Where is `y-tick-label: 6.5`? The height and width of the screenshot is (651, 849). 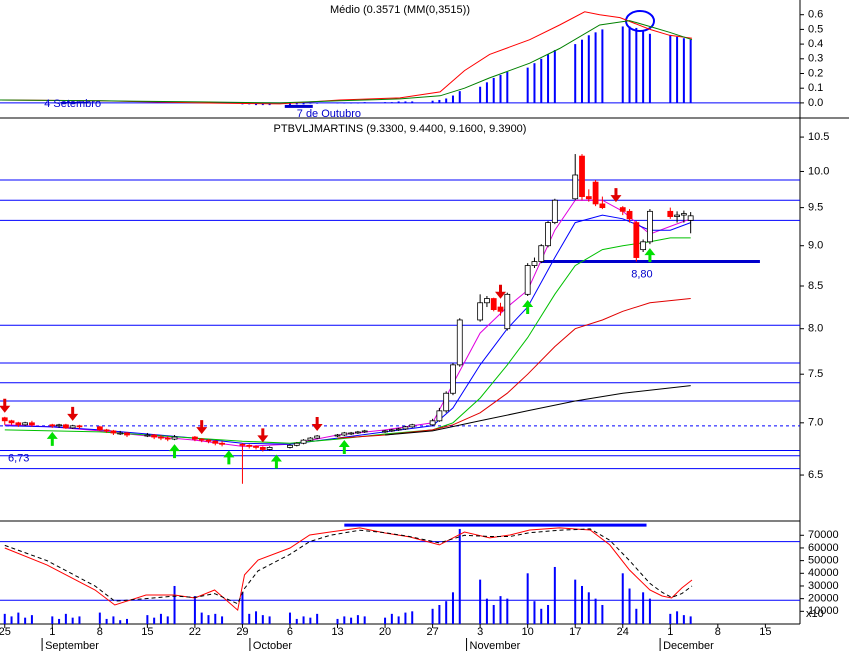 y-tick-label: 6.5 is located at coordinates (815, 475).